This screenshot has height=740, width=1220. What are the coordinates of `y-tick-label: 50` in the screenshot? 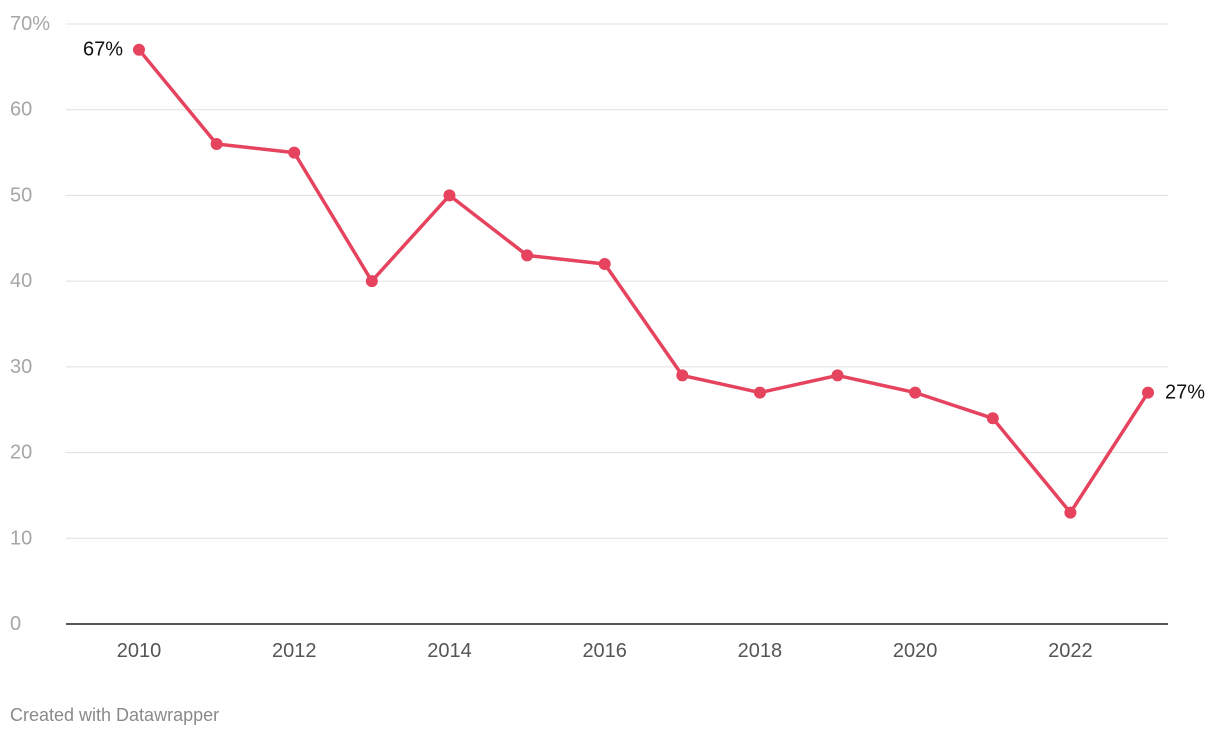 It's located at (21, 195).